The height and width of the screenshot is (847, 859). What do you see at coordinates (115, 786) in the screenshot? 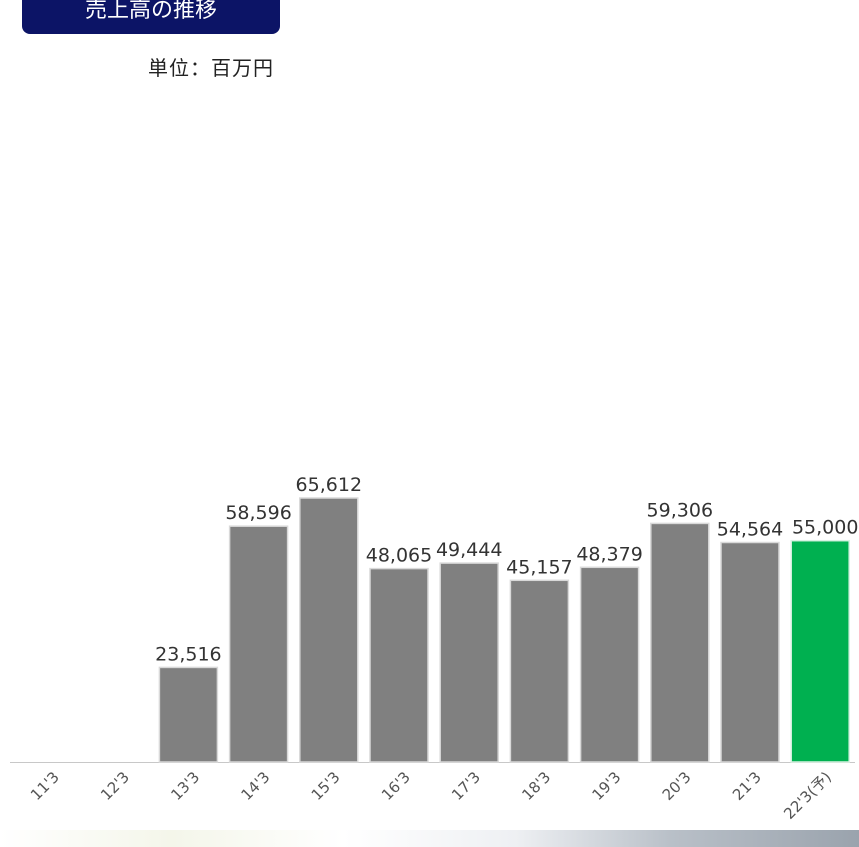
I see `x-tick-label: 12'3` at bounding box center [115, 786].